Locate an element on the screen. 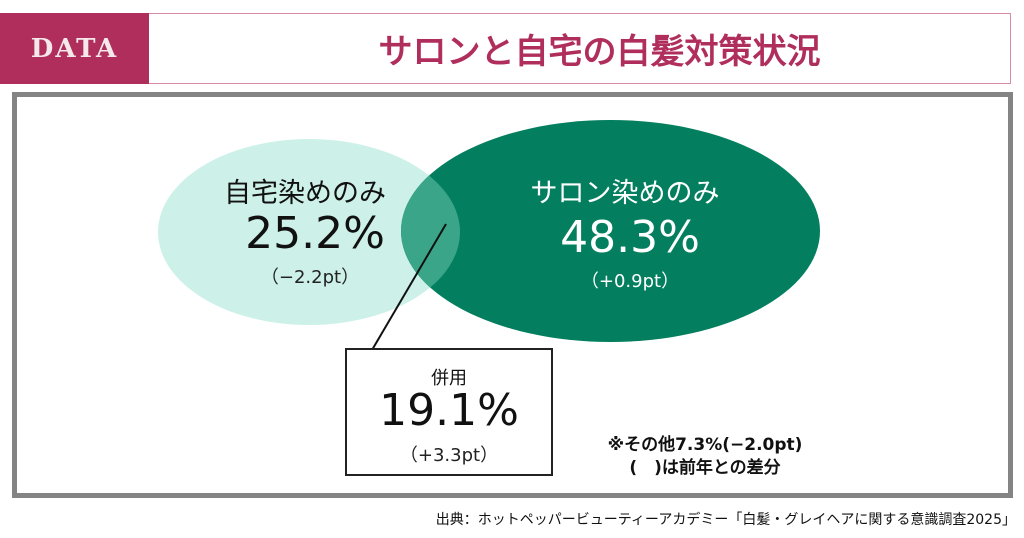 The height and width of the screenshot is (538, 1024). note-paren: ( )は前年との差分 is located at coordinates (705, 468).